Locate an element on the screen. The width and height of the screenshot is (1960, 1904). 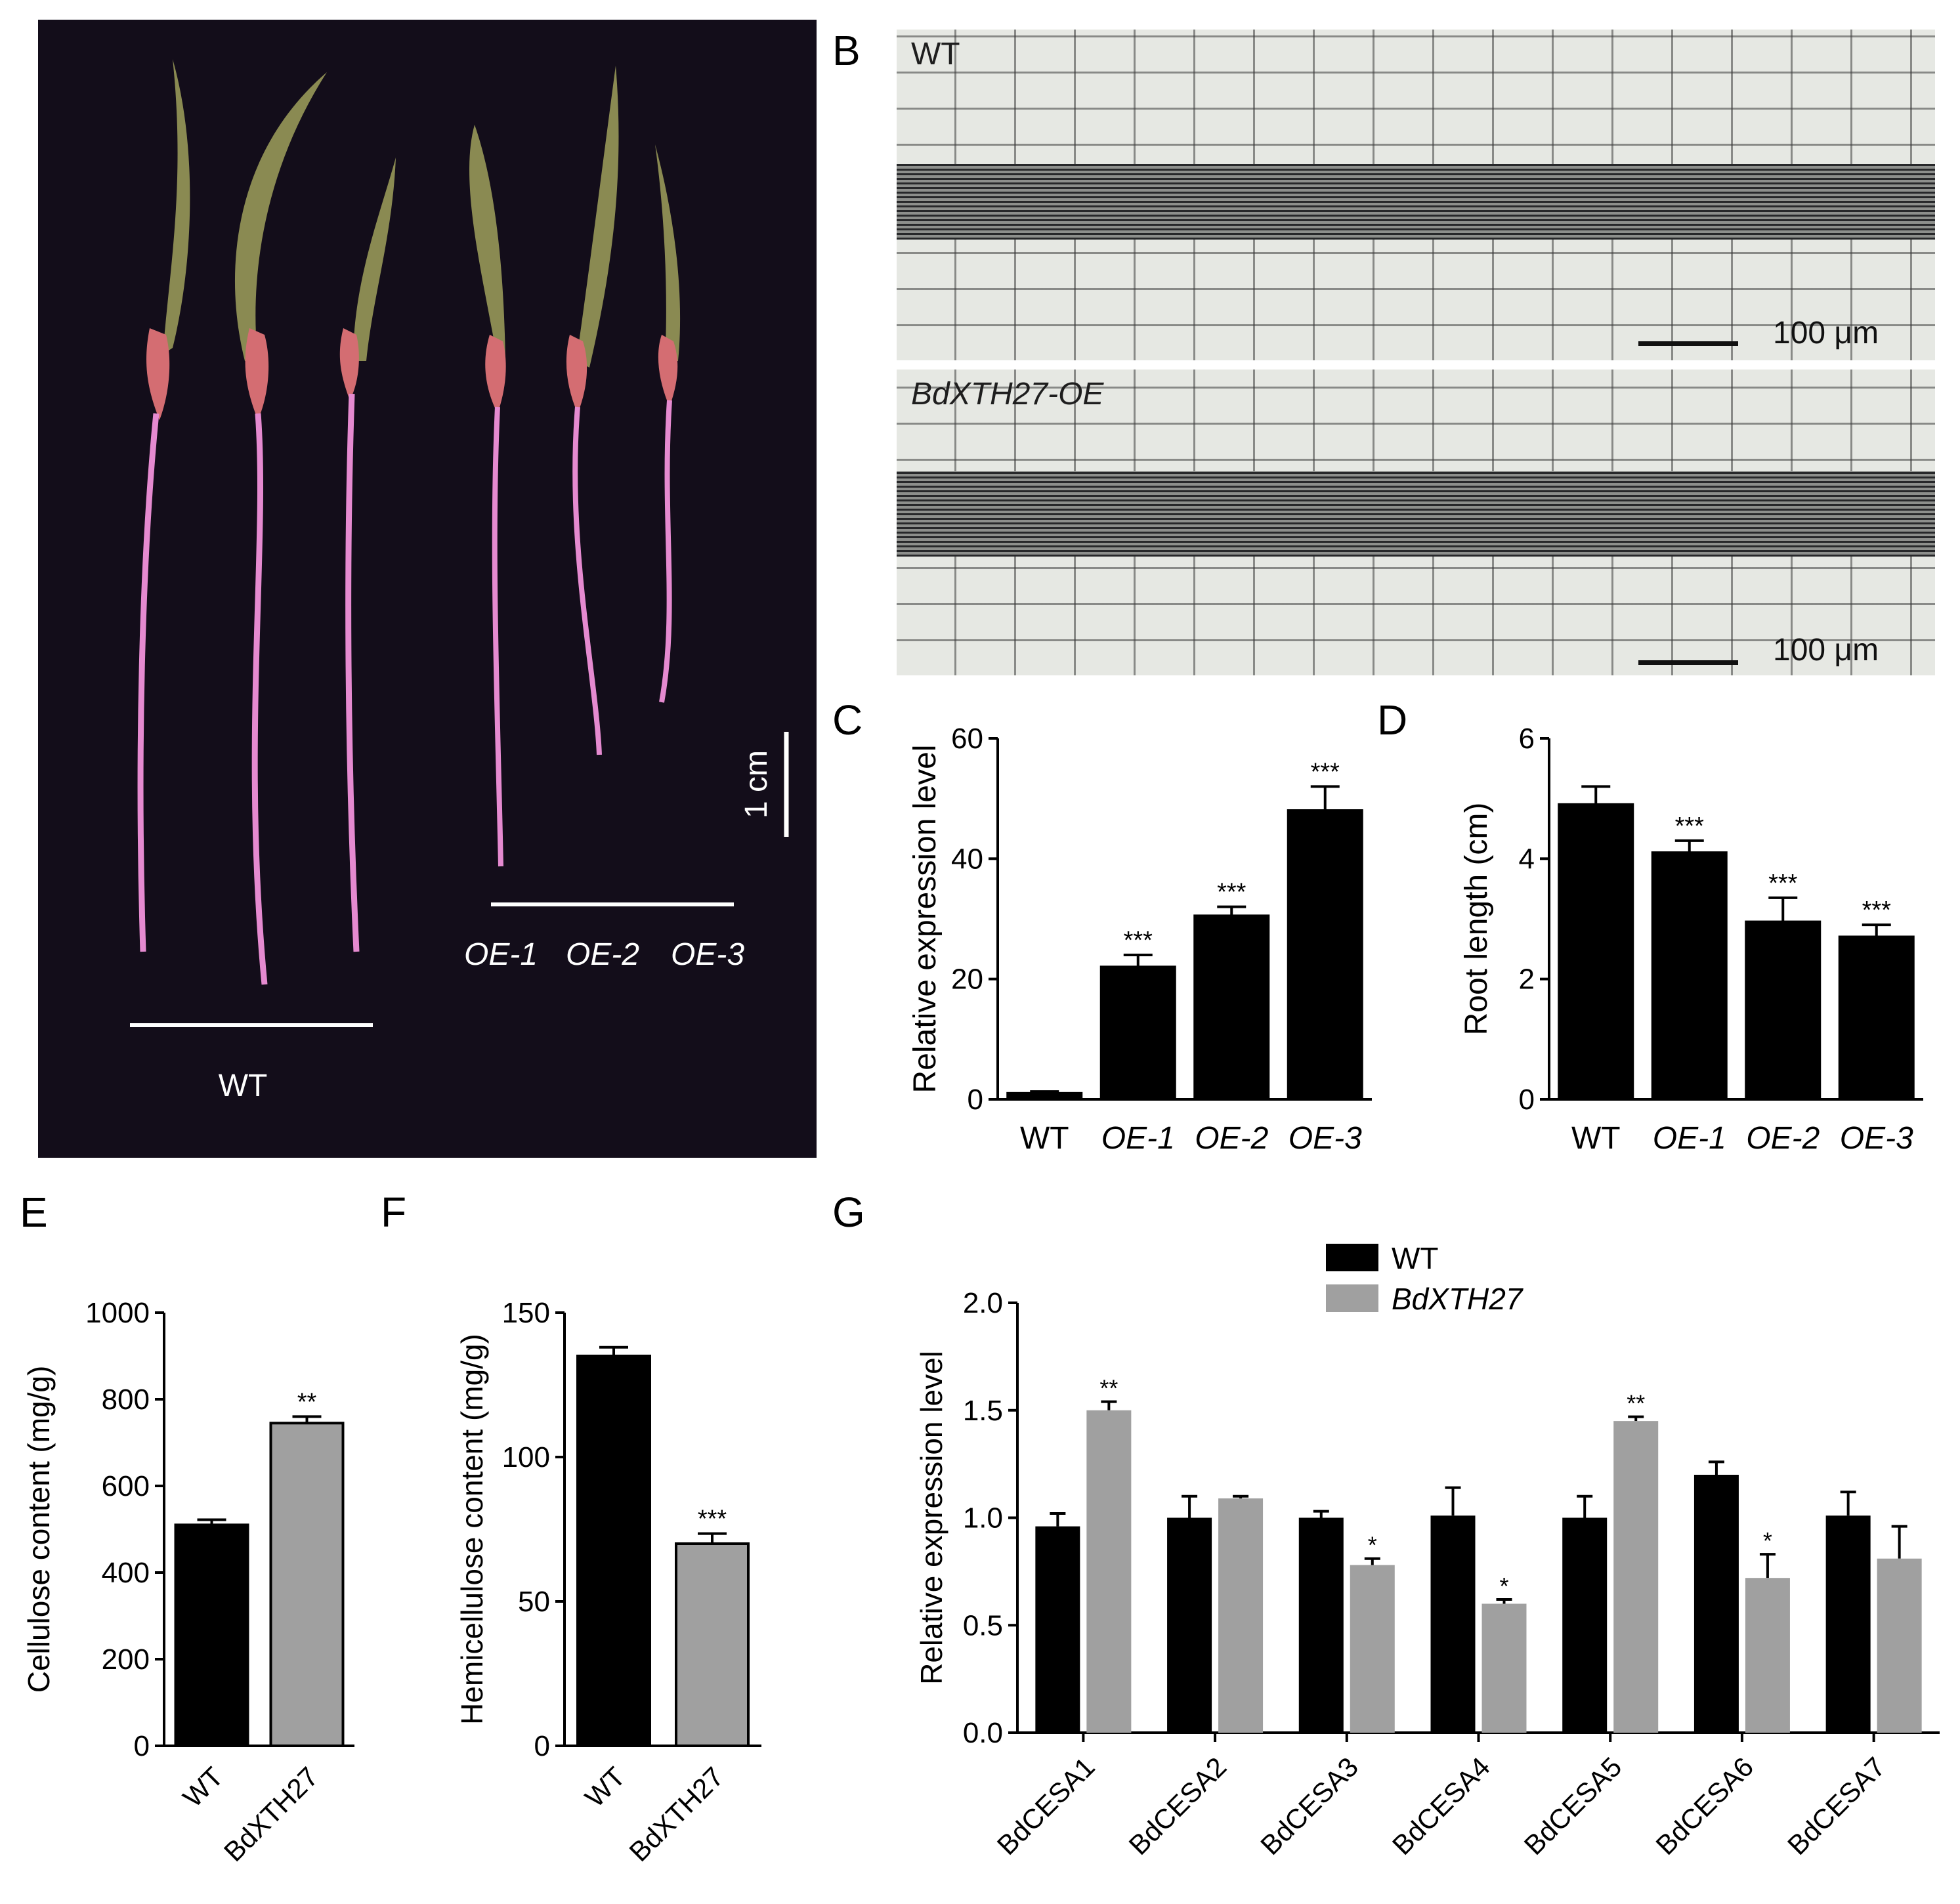
oe3-label: OE-3 is located at coordinates (707, 954).